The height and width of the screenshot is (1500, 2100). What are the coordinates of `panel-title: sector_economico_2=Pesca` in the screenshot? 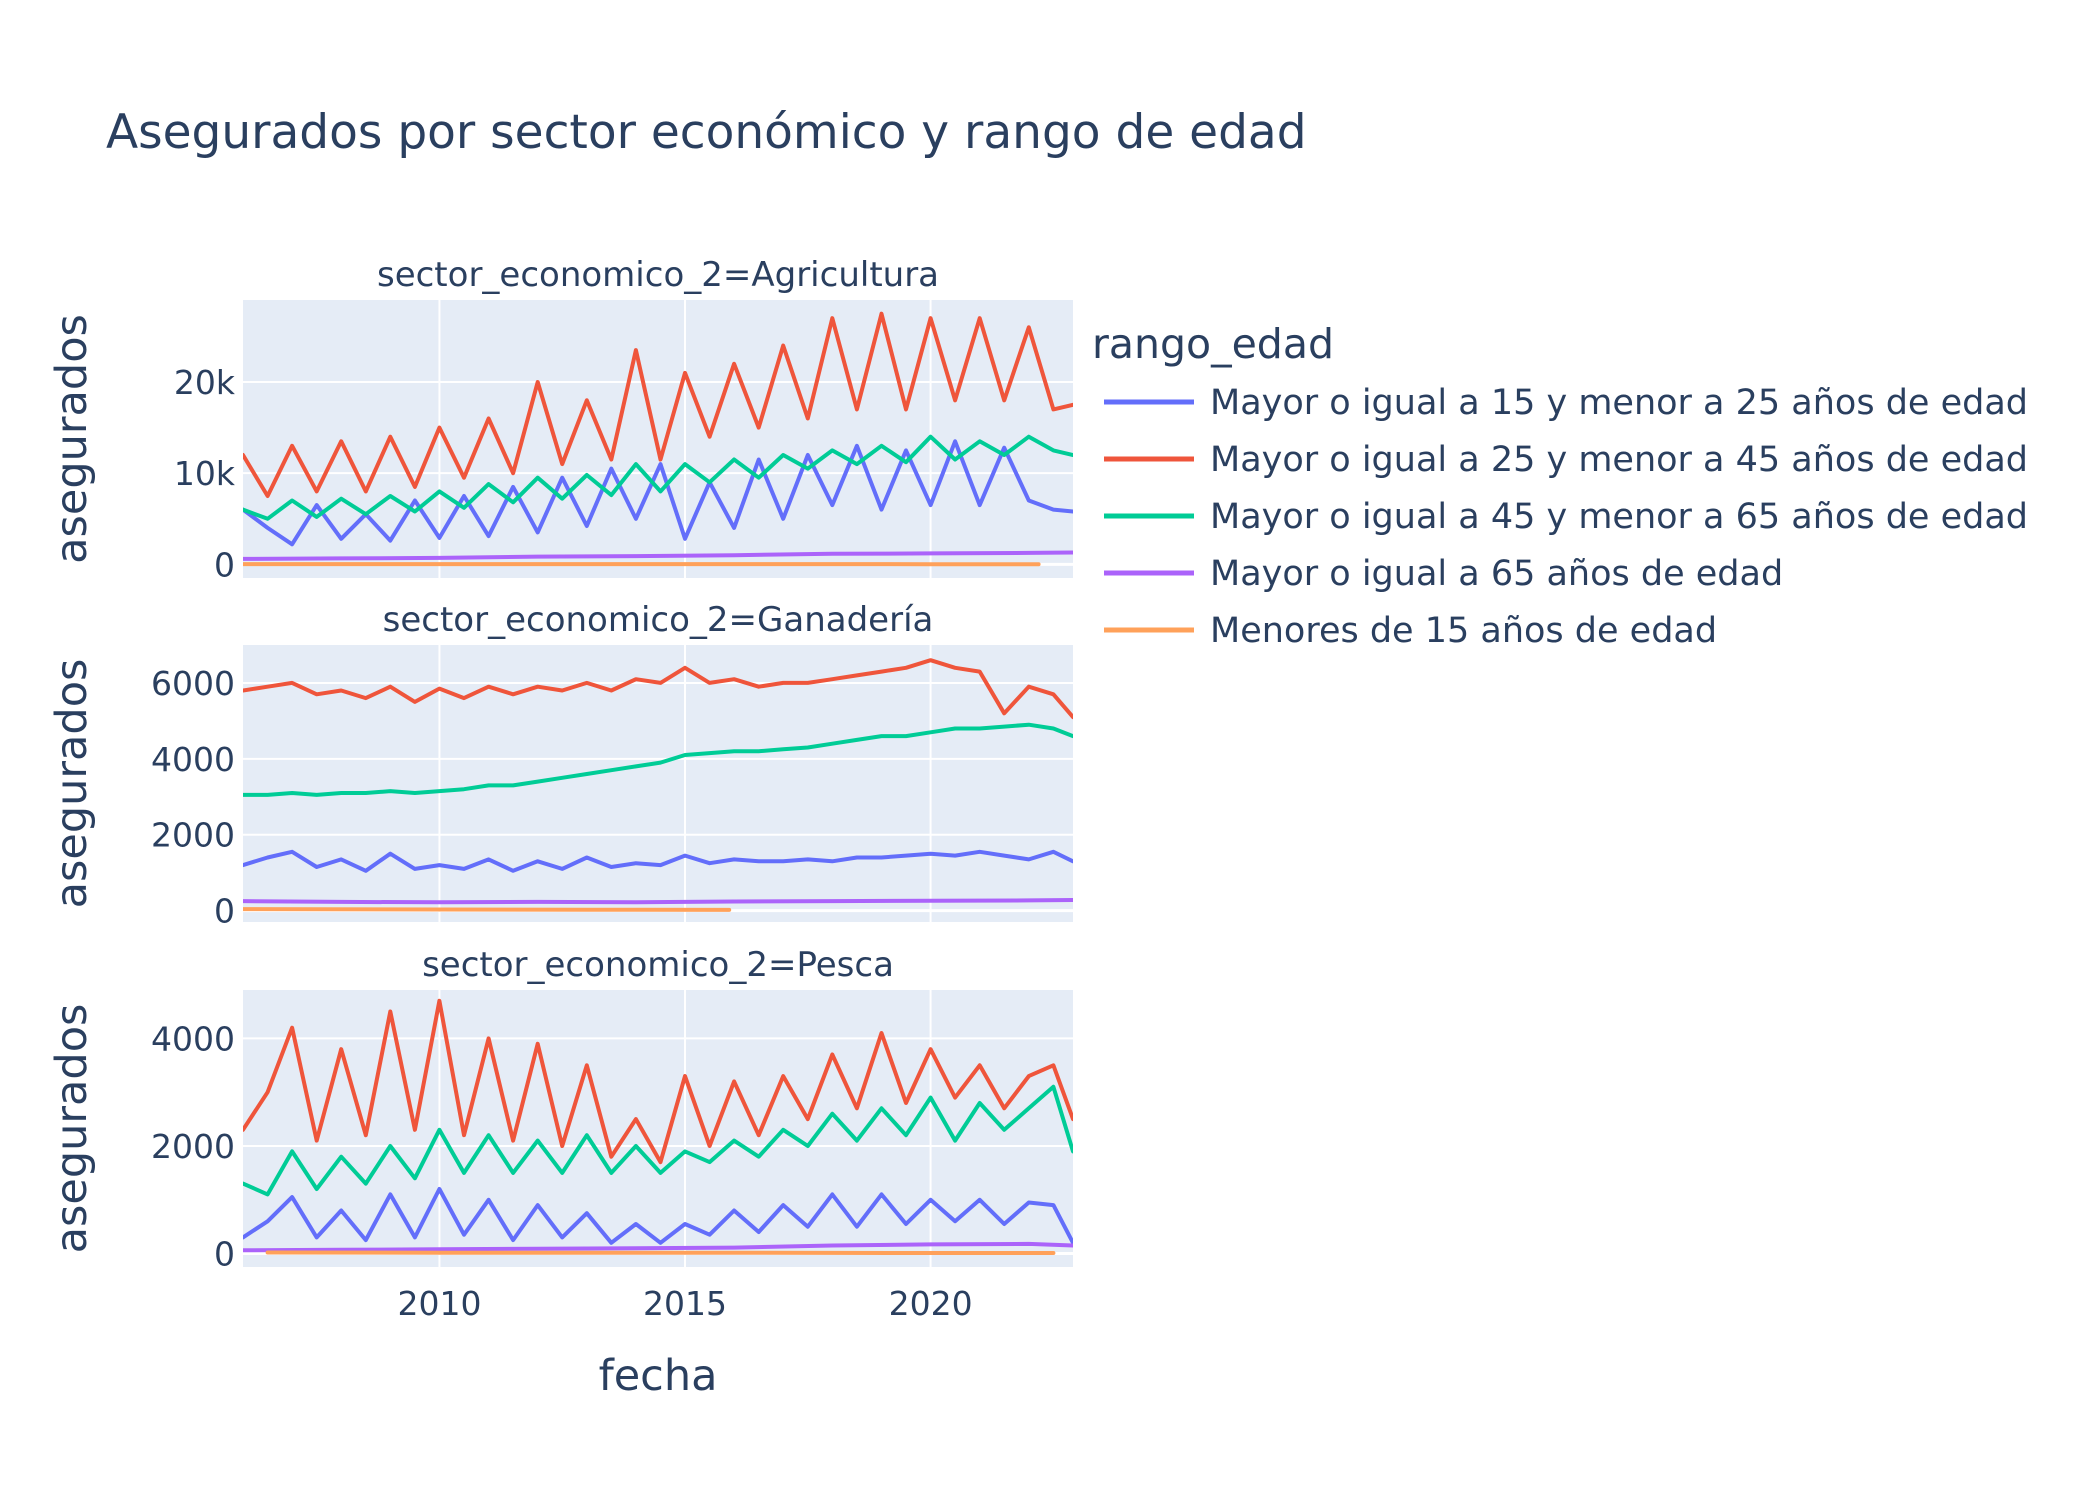 It's located at (658, 965).